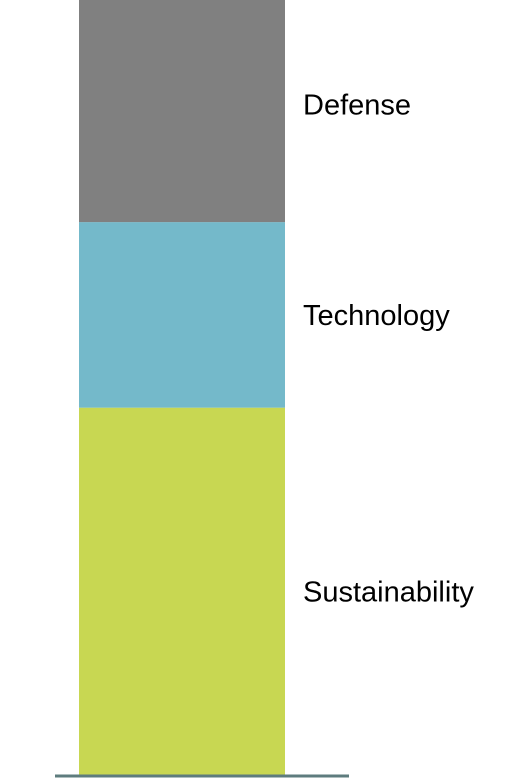 Image resolution: width=525 pixels, height=784 pixels. What do you see at coordinates (357, 106) in the screenshot?
I see `segment-label-defense: Defense` at bounding box center [357, 106].